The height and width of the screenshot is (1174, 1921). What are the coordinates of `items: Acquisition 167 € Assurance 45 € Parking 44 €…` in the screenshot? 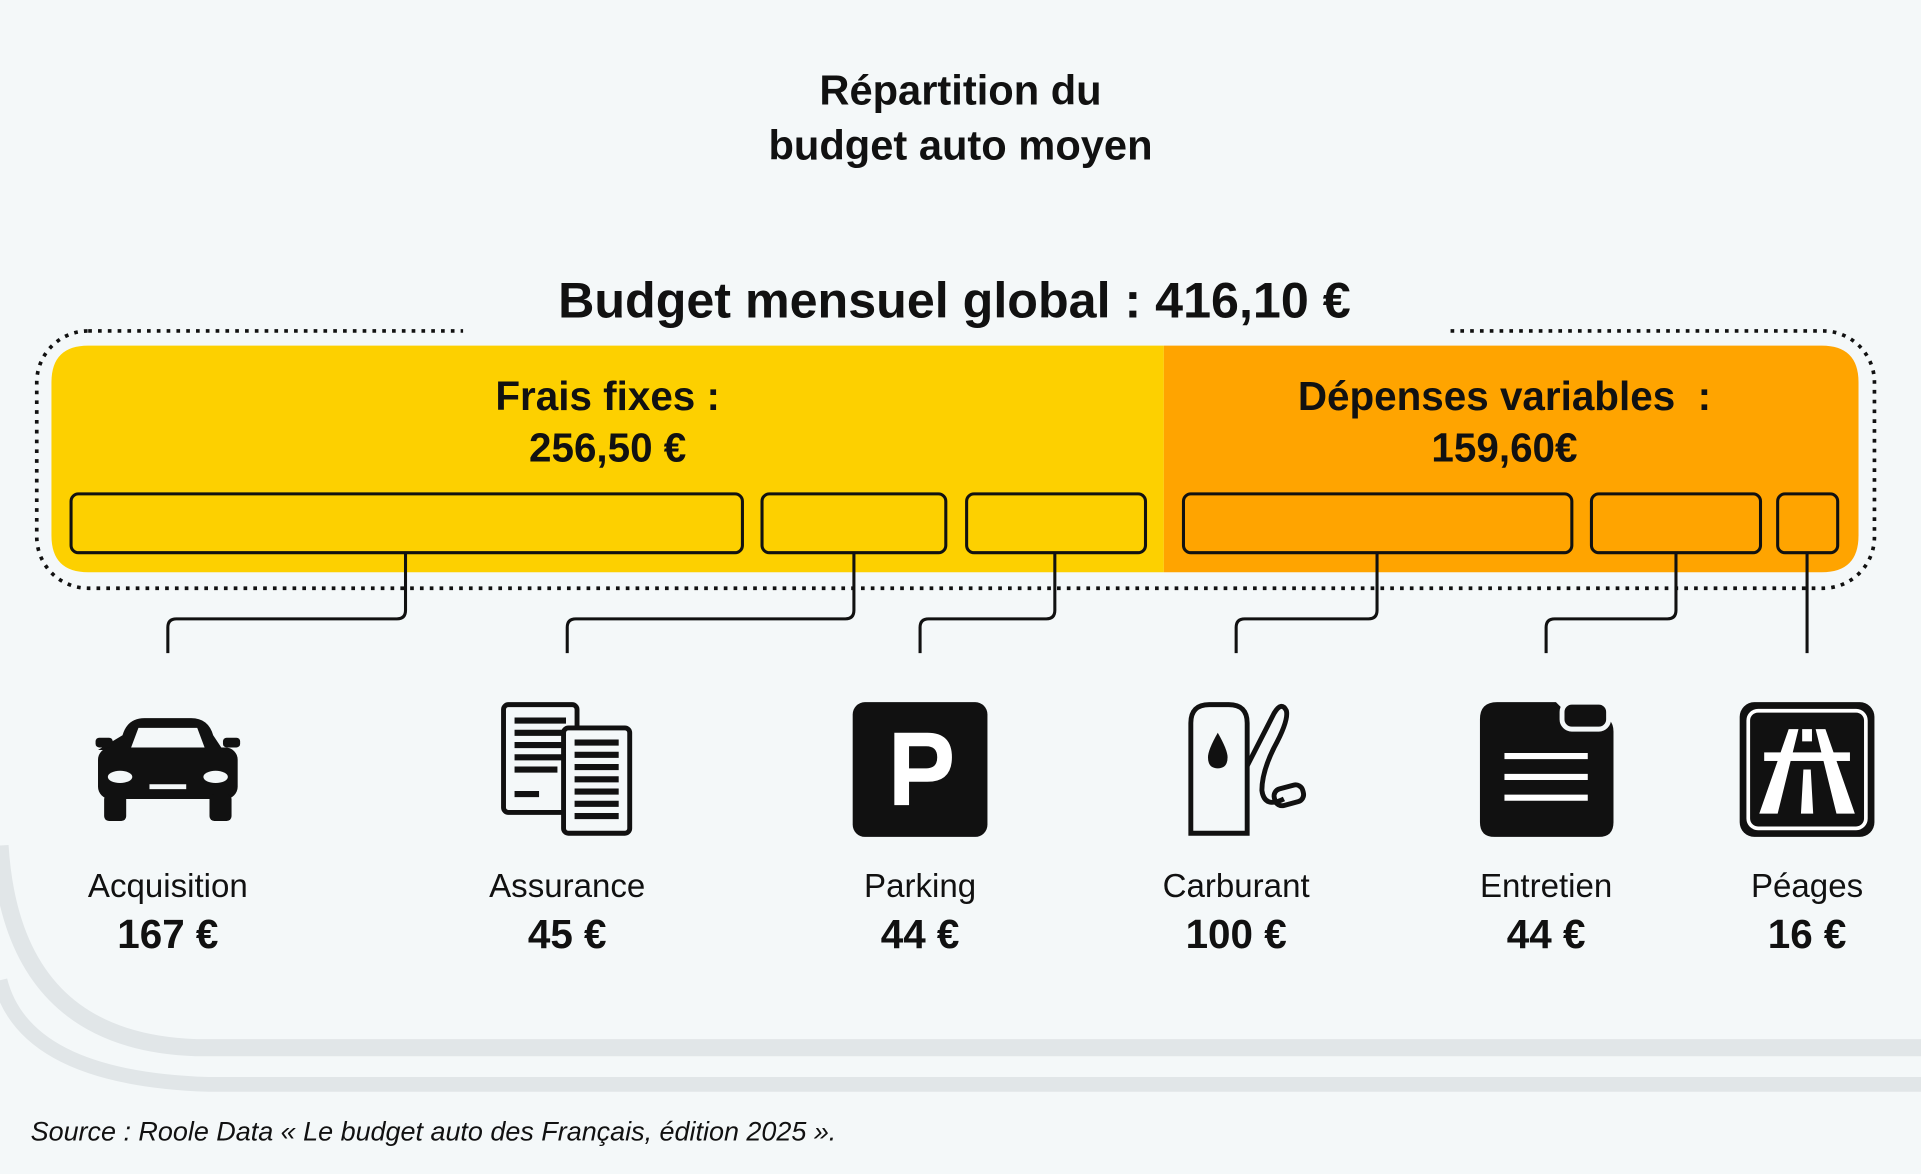 It's located at (975, 912).